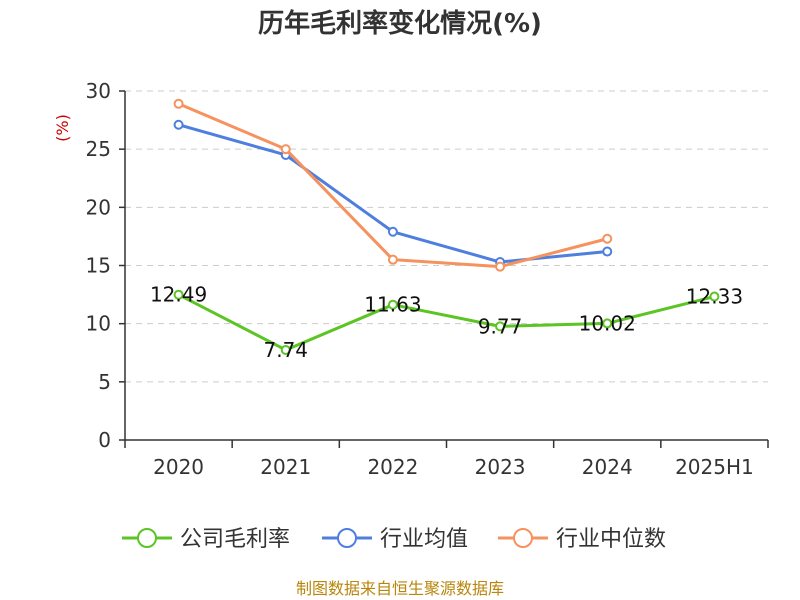  What do you see at coordinates (62, 128) in the screenshot?
I see `y-unit-label: (%)` at bounding box center [62, 128].